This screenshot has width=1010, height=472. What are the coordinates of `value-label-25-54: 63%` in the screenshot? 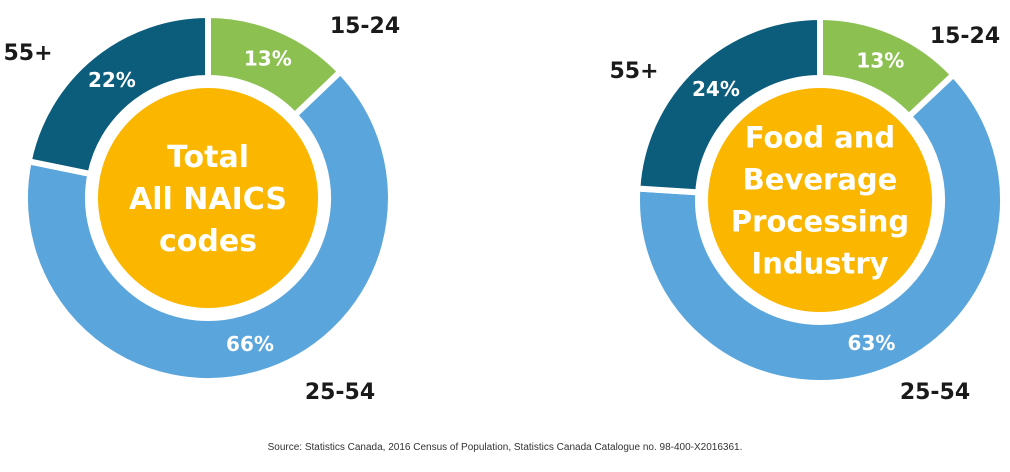 It's located at (872, 343).